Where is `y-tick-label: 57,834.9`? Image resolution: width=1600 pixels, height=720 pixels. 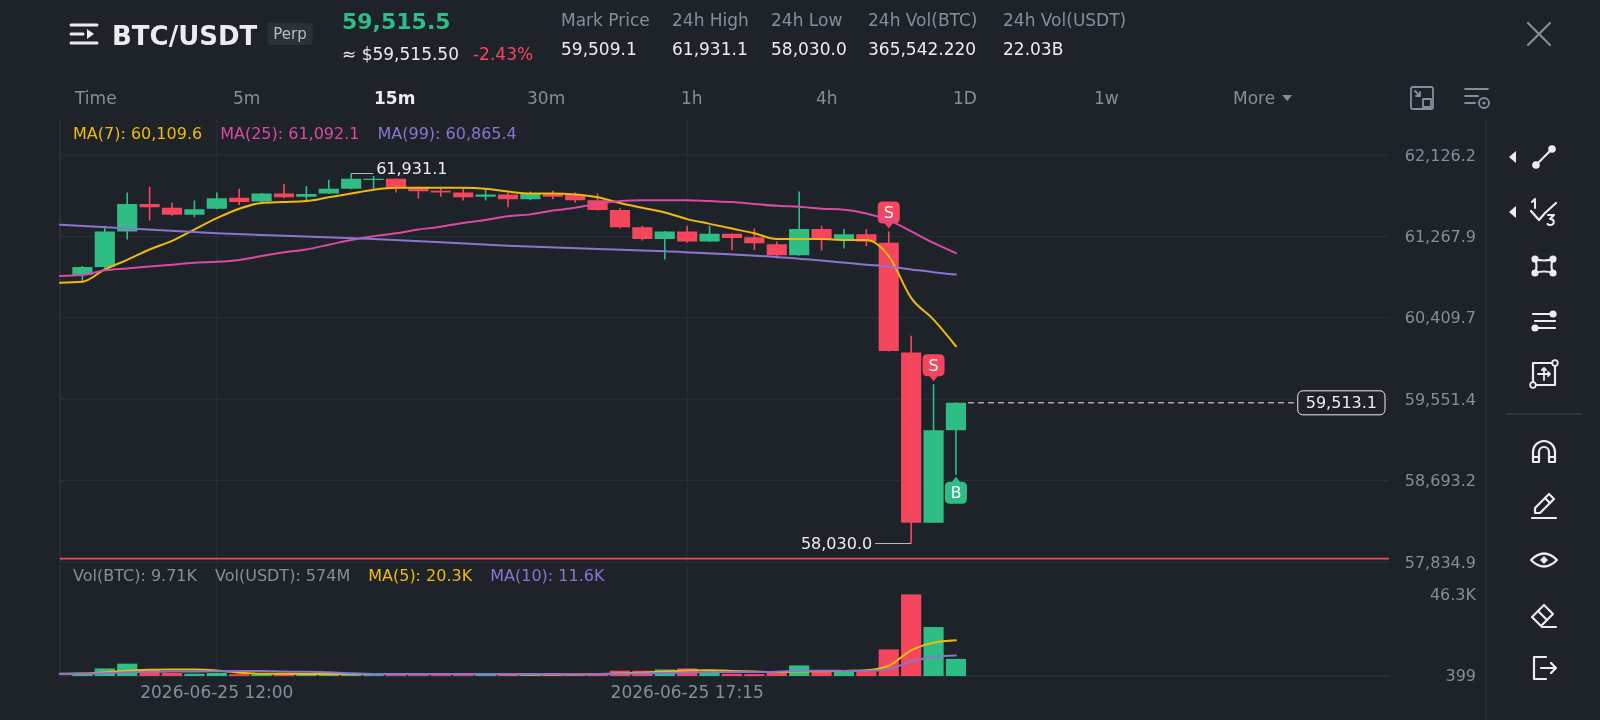 y-tick-label: 57,834.9 is located at coordinates (1440, 562).